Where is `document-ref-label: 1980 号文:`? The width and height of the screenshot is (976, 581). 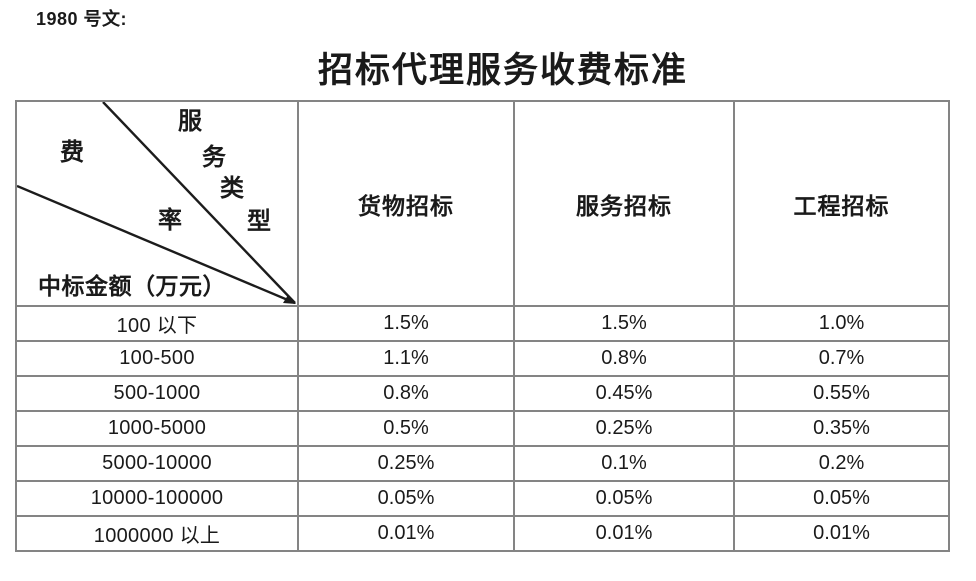
document-ref-label: 1980 号文: is located at coordinates (82, 19).